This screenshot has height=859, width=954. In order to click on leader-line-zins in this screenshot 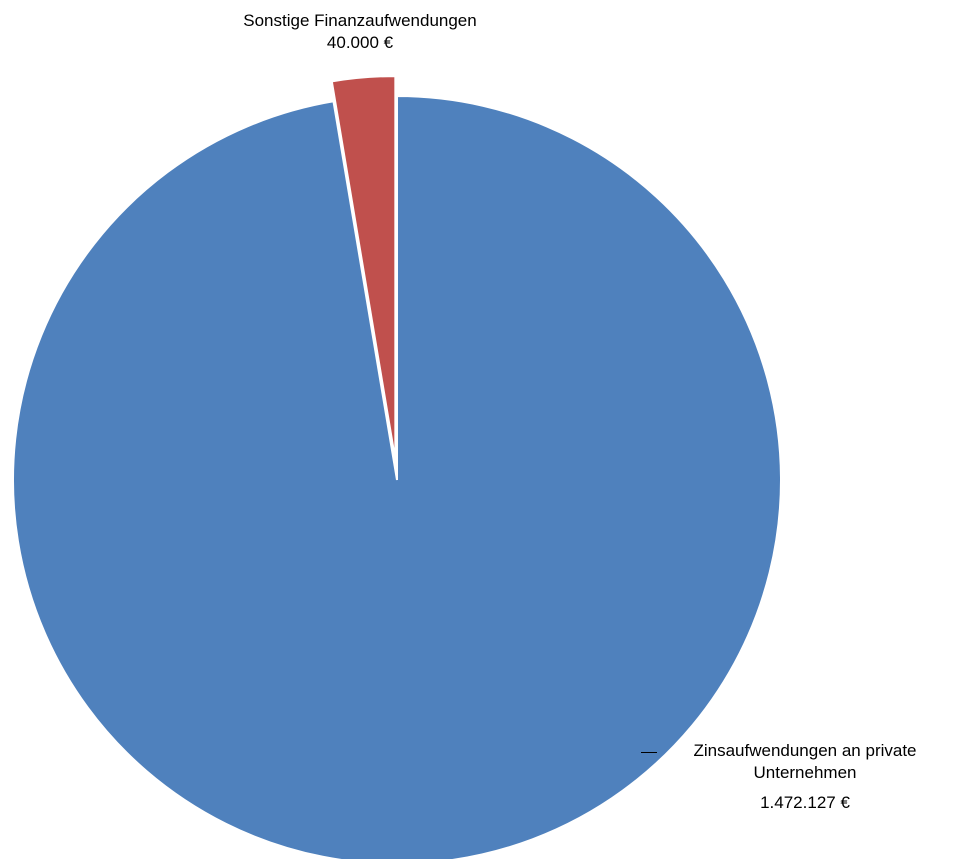, I will do `click(649, 752)`.